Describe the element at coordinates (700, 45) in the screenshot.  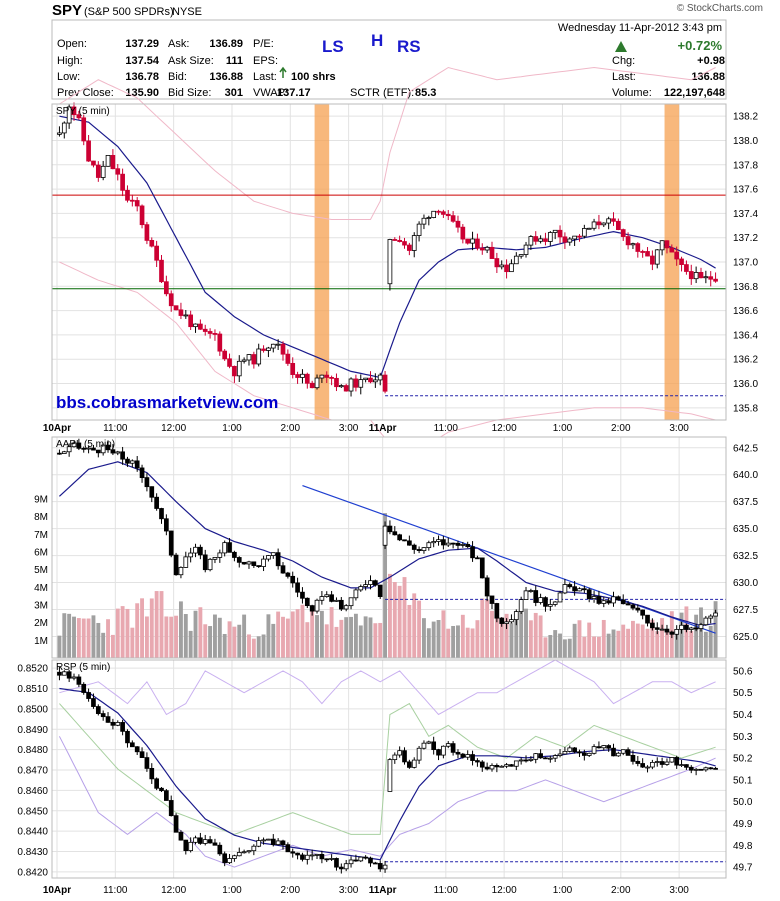
I see `change-pct: +0.72%` at that location.